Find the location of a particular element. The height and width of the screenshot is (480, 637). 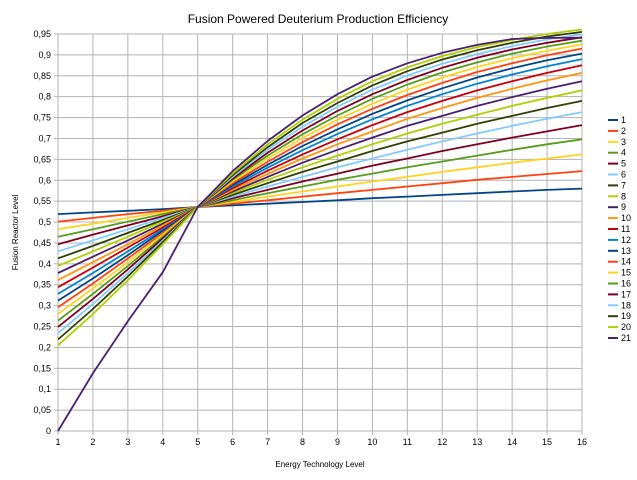

y-tick-label: 0,4 is located at coordinates (44, 264).